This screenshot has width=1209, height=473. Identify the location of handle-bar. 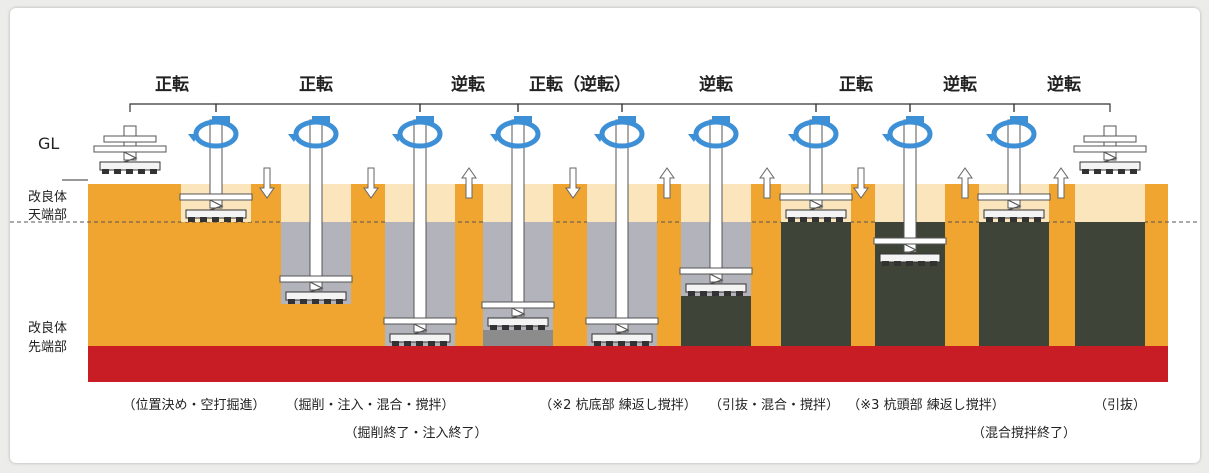
(1110, 139).